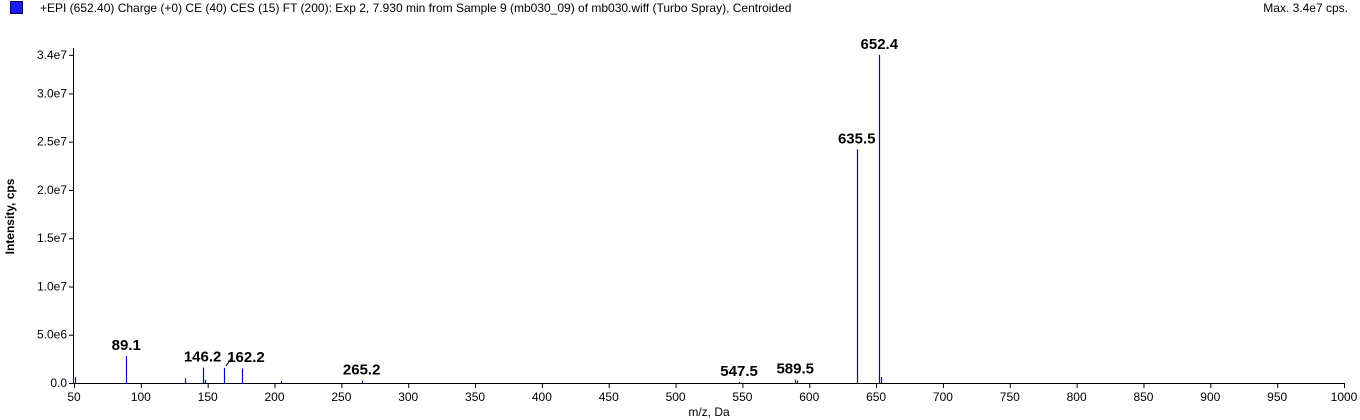 The height and width of the screenshot is (420, 1360). I want to click on x-tick-label: 650, so click(876, 397).